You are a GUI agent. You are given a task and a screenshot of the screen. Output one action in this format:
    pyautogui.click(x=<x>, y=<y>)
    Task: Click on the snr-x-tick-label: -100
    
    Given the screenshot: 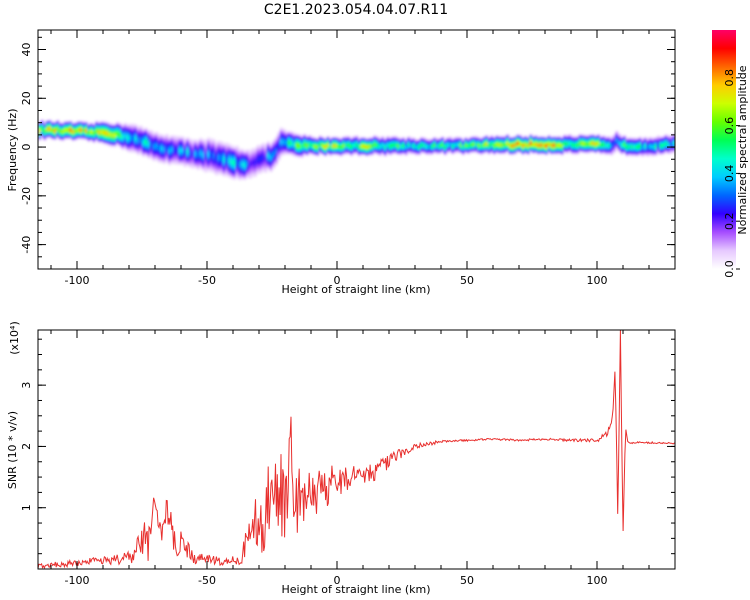 What is the action you would take?
    pyautogui.click(x=77, y=580)
    